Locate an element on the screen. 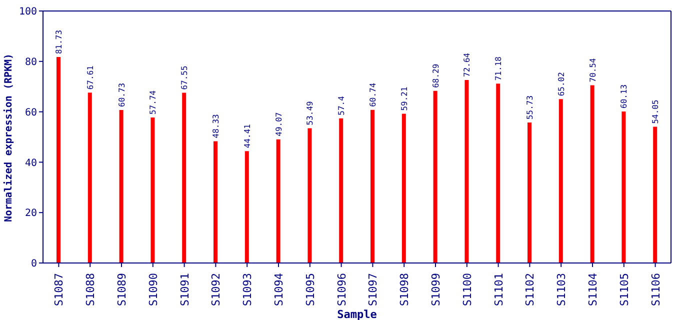  data-label: 68.29 is located at coordinates (435, 76).